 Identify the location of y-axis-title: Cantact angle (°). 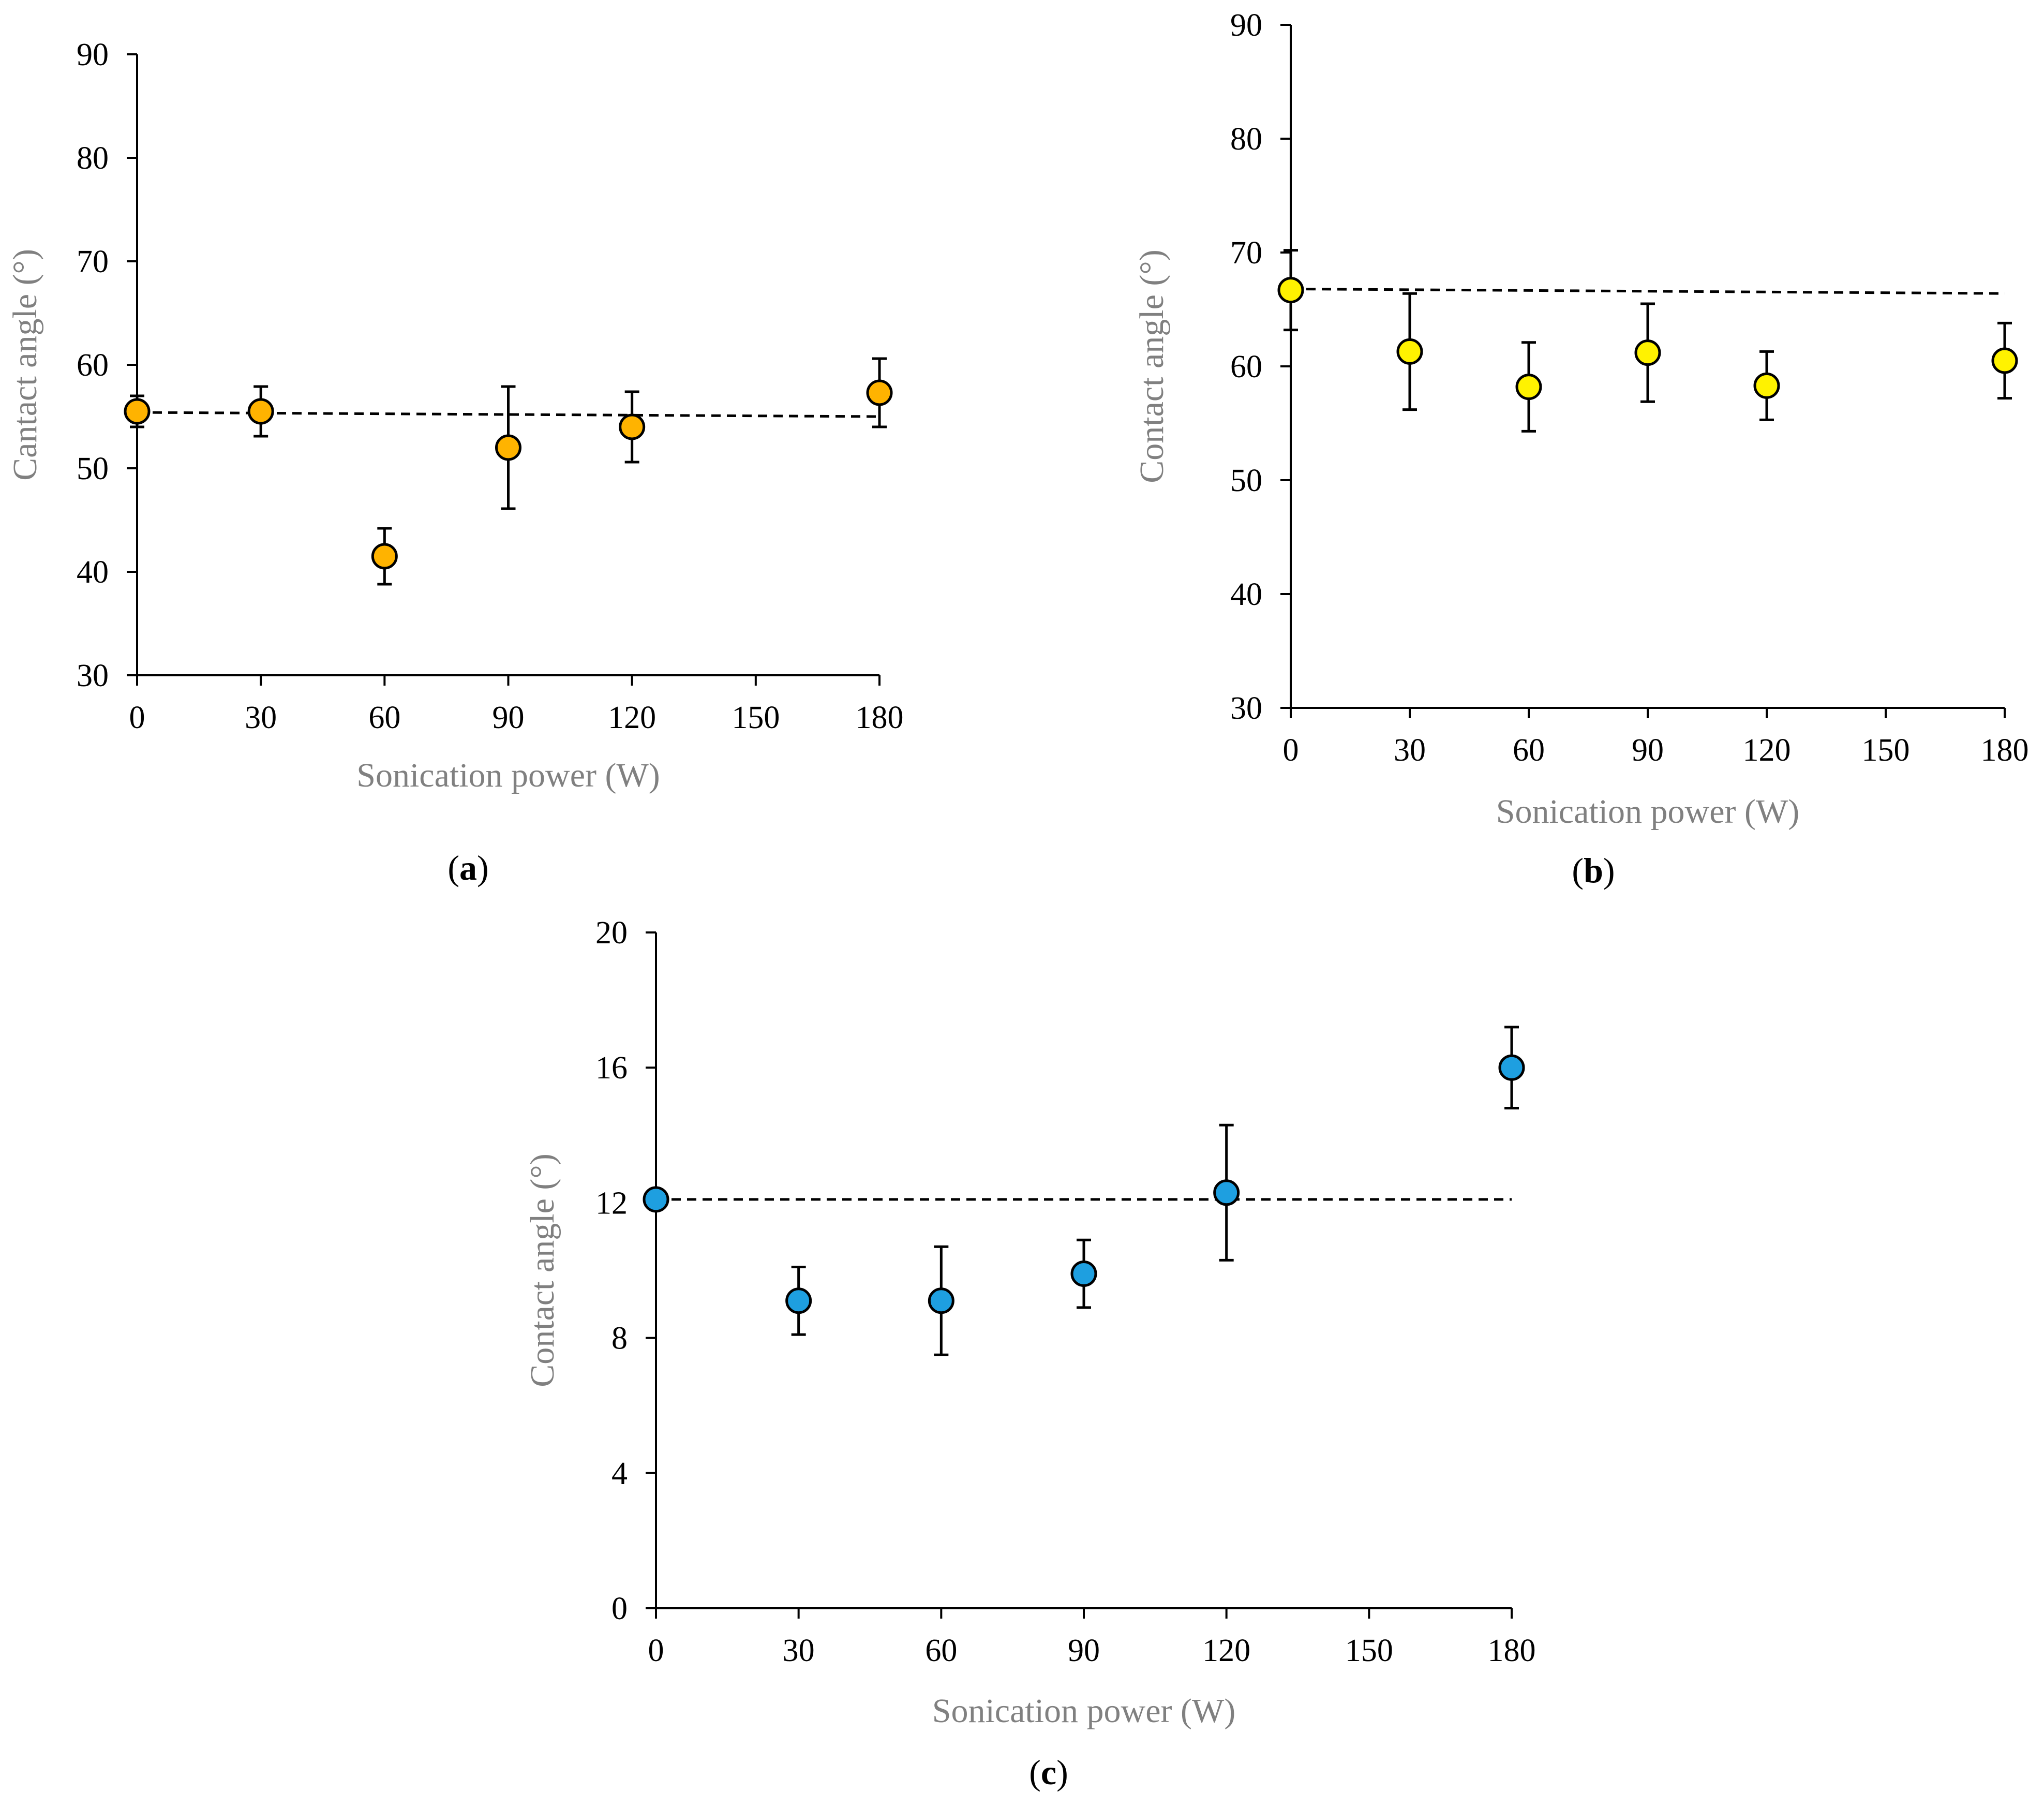
(25, 365).